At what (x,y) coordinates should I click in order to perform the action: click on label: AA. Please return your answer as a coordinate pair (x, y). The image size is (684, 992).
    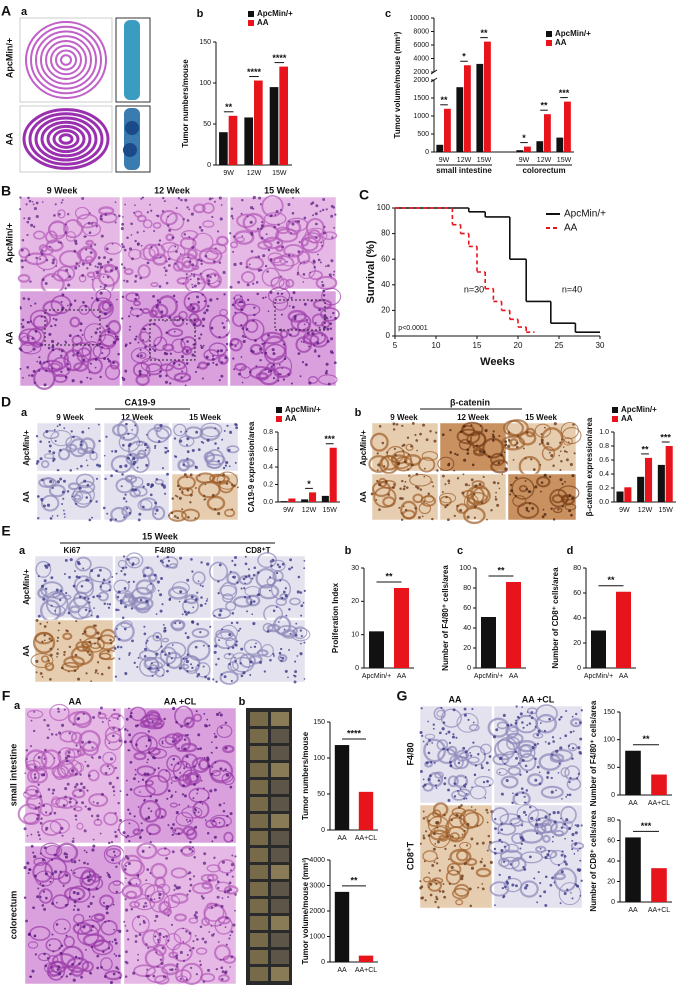
    Looking at the image, I should click on (9, 138).